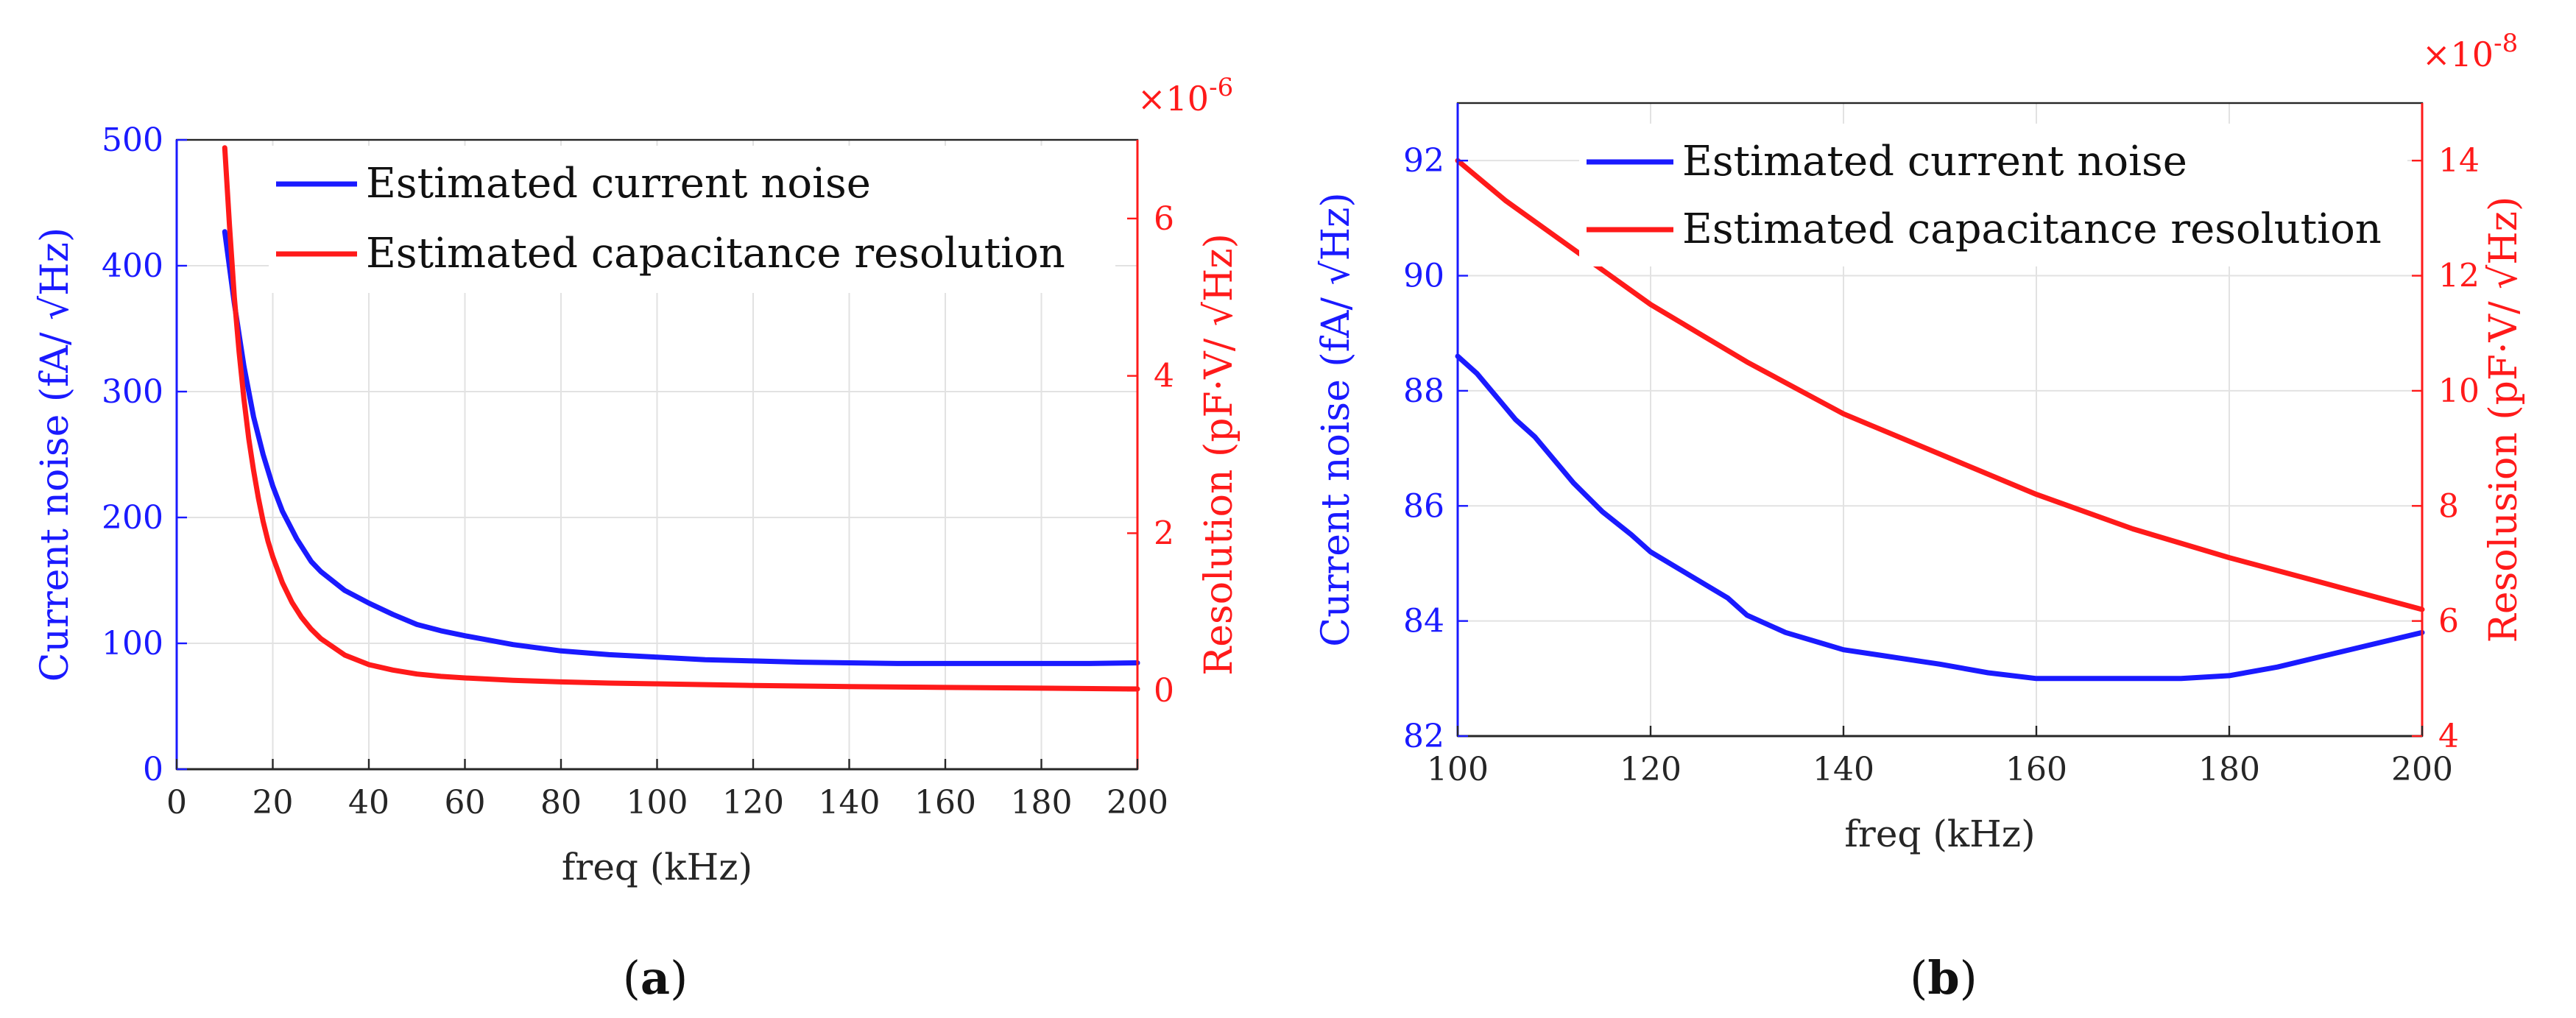 Image resolution: width=2576 pixels, height=1018 pixels. What do you see at coordinates (1939, 834) in the screenshot?
I see `panel-b-x-axis-label: freq (kHz)` at bounding box center [1939, 834].